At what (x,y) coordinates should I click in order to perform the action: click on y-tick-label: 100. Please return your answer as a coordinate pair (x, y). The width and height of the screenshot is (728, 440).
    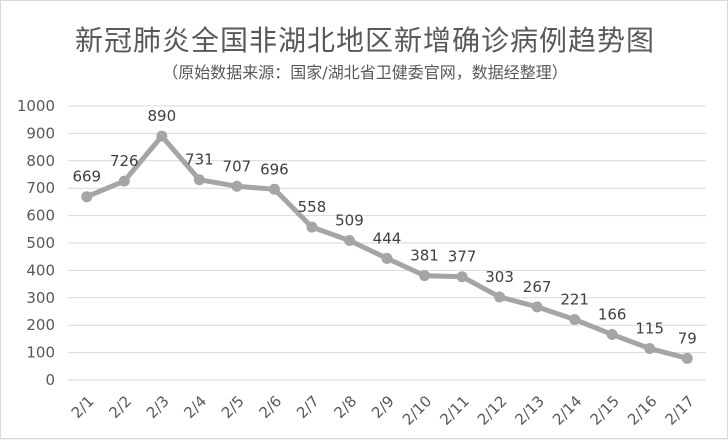
    Looking at the image, I should click on (40, 353).